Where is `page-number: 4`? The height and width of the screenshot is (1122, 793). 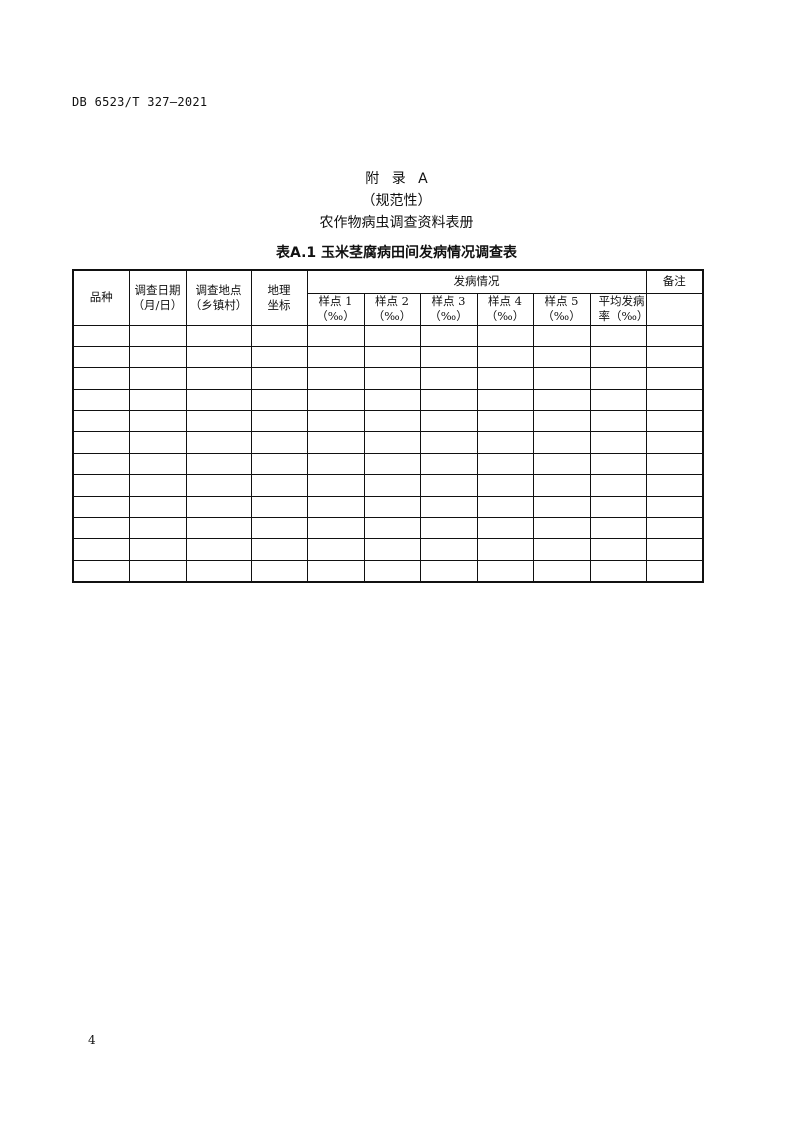
page-number: 4 is located at coordinates (92, 1040).